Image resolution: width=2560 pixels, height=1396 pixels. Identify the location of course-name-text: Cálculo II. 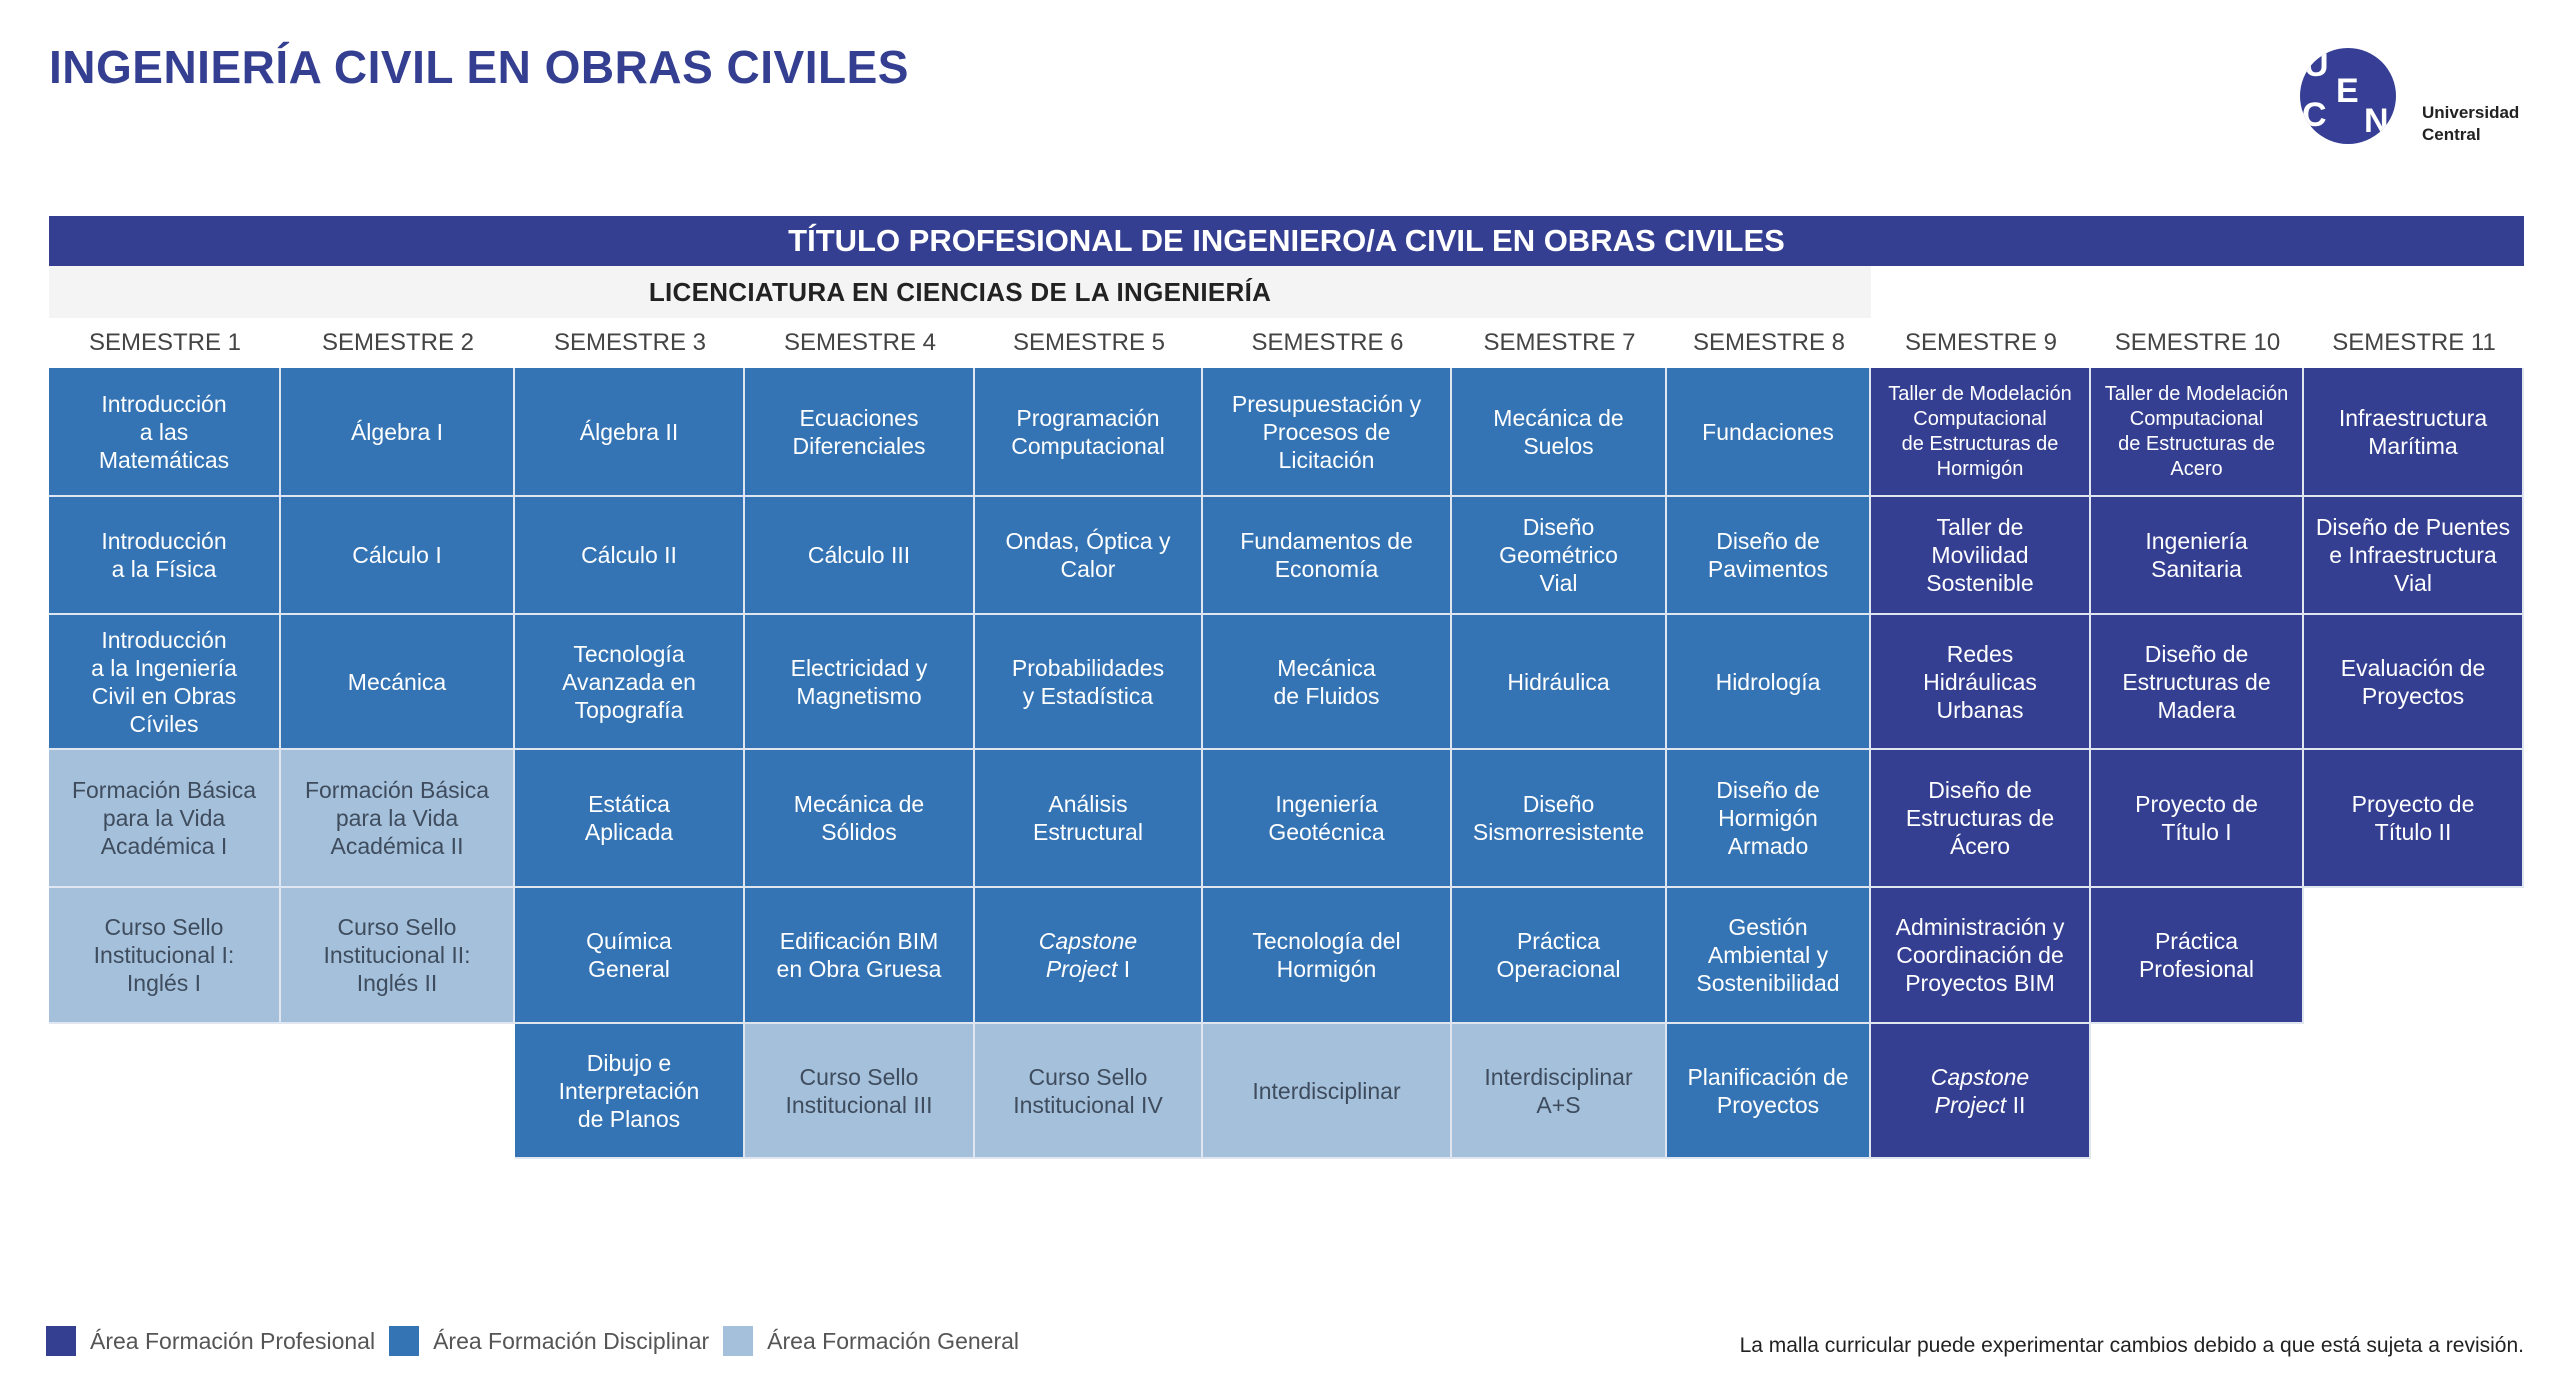
(629, 555).